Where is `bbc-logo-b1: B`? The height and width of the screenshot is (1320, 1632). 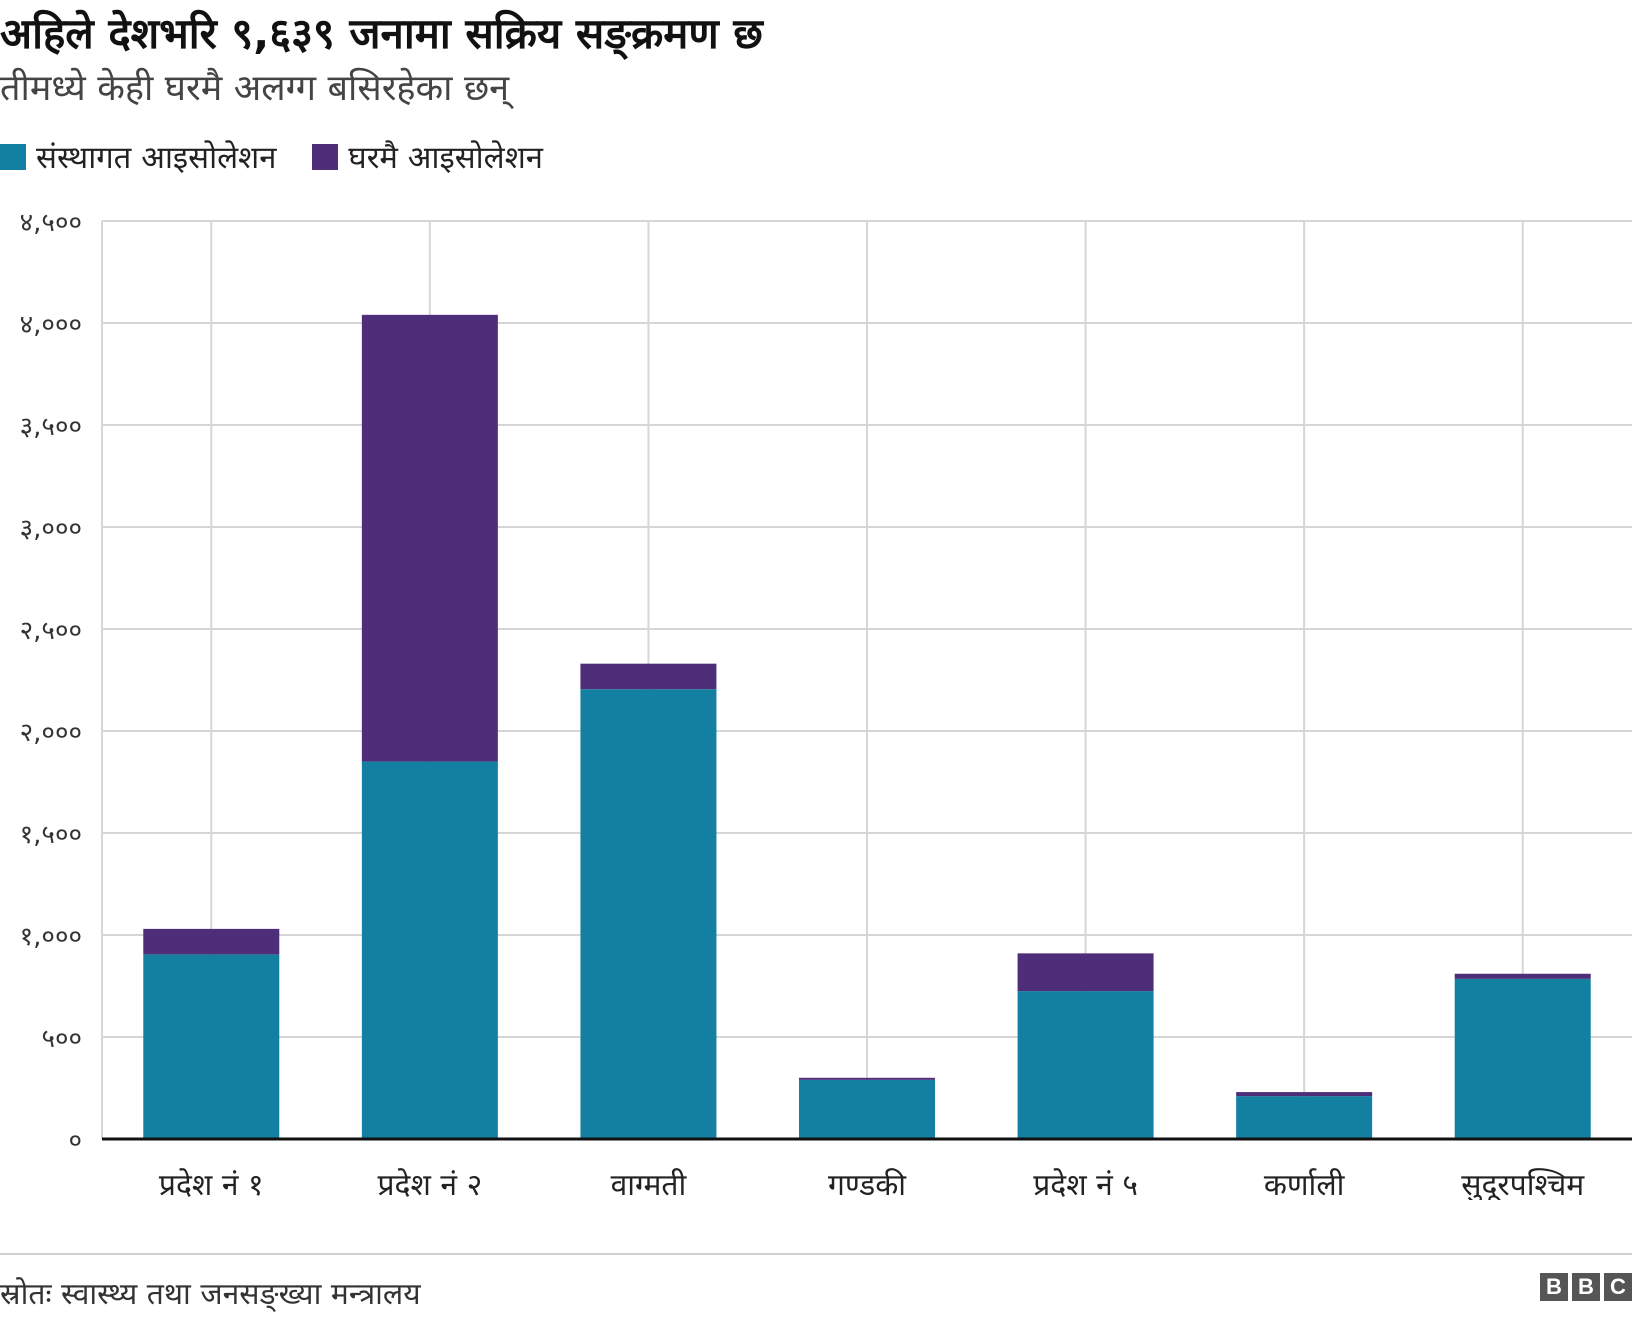
bbc-logo-b1: B is located at coordinates (1554, 1287).